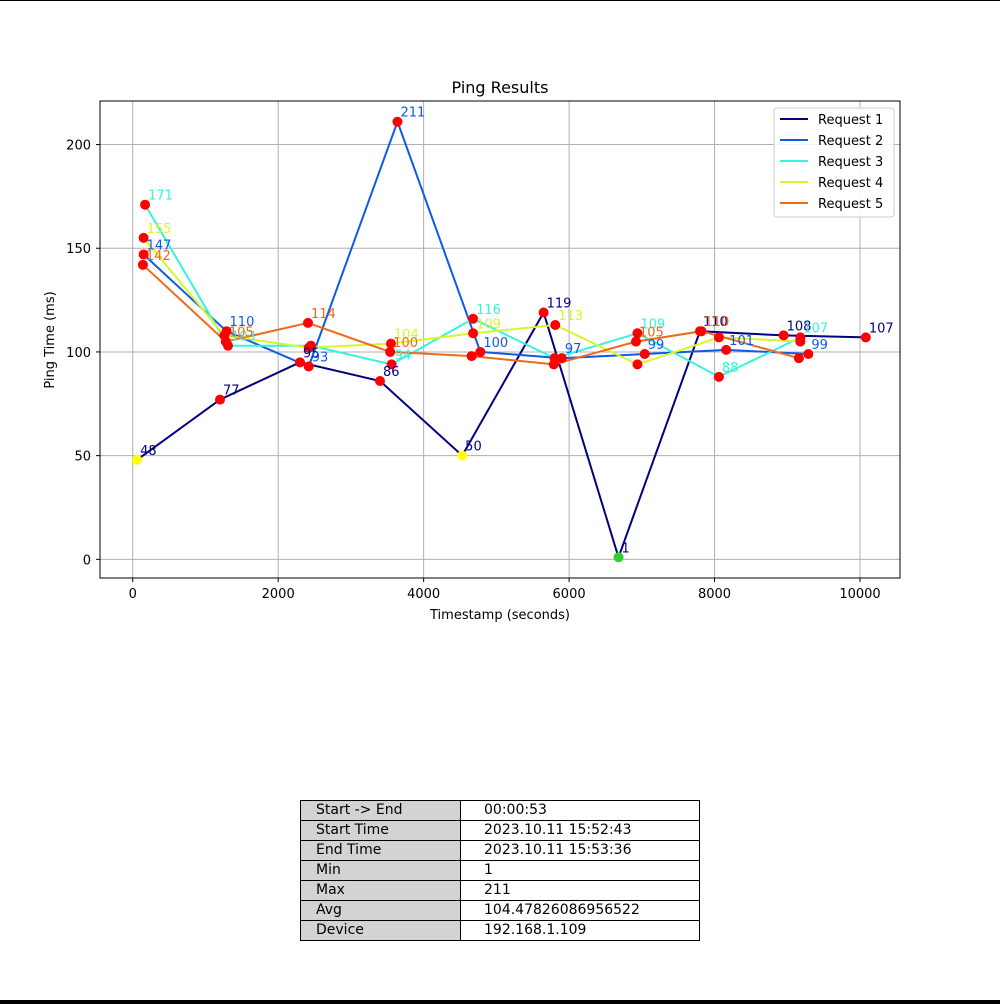 Image resolution: width=1000 pixels, height=1004 pixels. What do you see at coordinates (320, 357) in the screenshot?
I see `data-label: 93` at bounding box center [320, 357].